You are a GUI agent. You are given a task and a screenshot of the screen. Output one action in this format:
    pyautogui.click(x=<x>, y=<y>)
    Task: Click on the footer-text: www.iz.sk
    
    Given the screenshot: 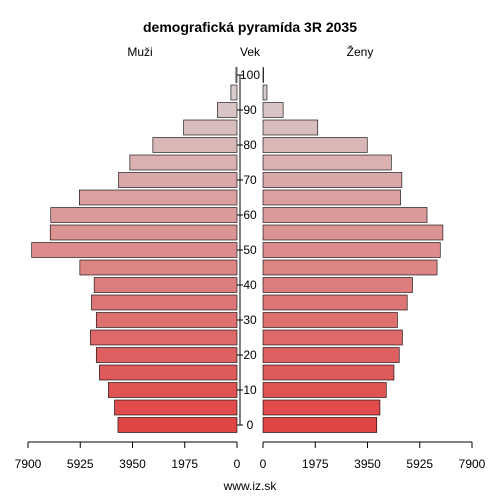 What is the action you would take?
    pyautogui.click(x=250, y=486)
    